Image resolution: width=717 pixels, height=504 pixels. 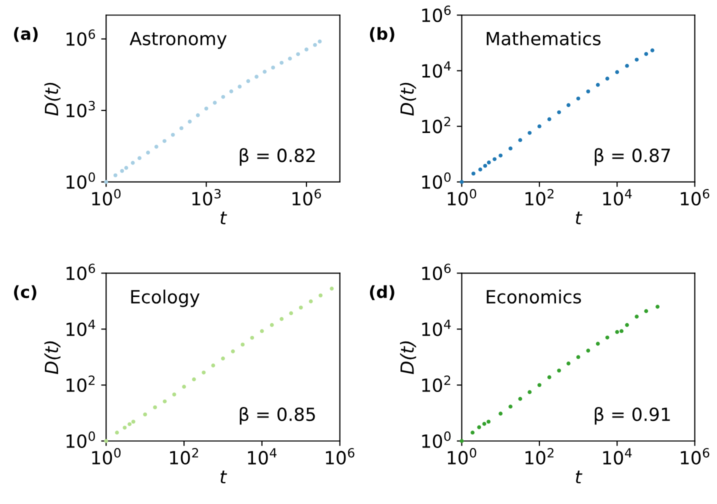 I want to click on annotation: Mathematics, so click(x=543, y=38).